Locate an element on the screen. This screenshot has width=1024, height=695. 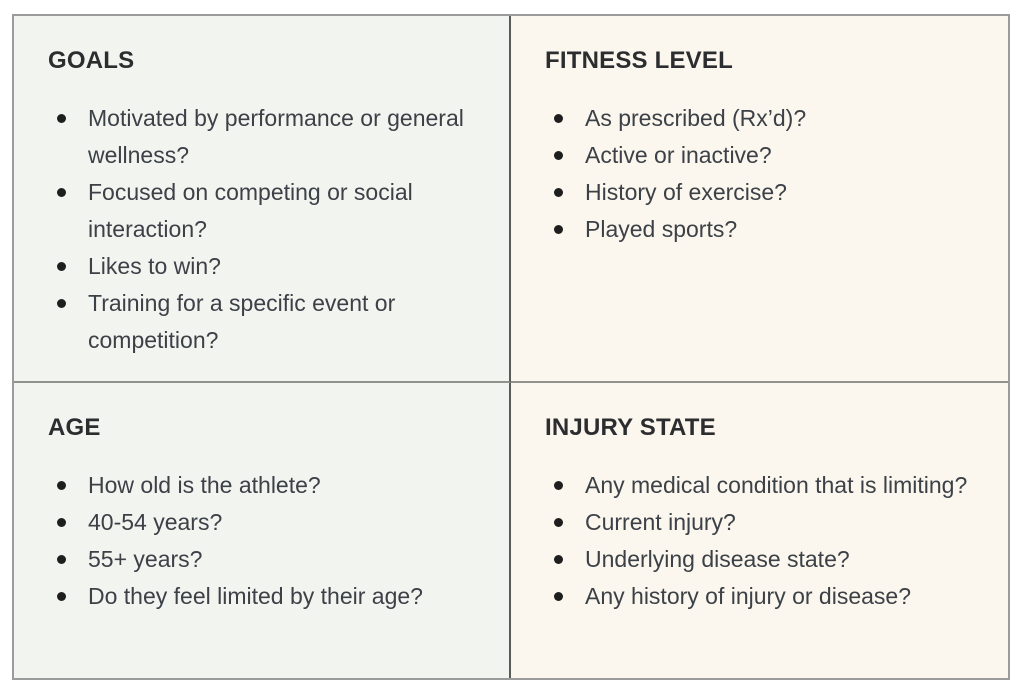
list-item: Do they feel limited by their age? is located at coordinates (264, 596).